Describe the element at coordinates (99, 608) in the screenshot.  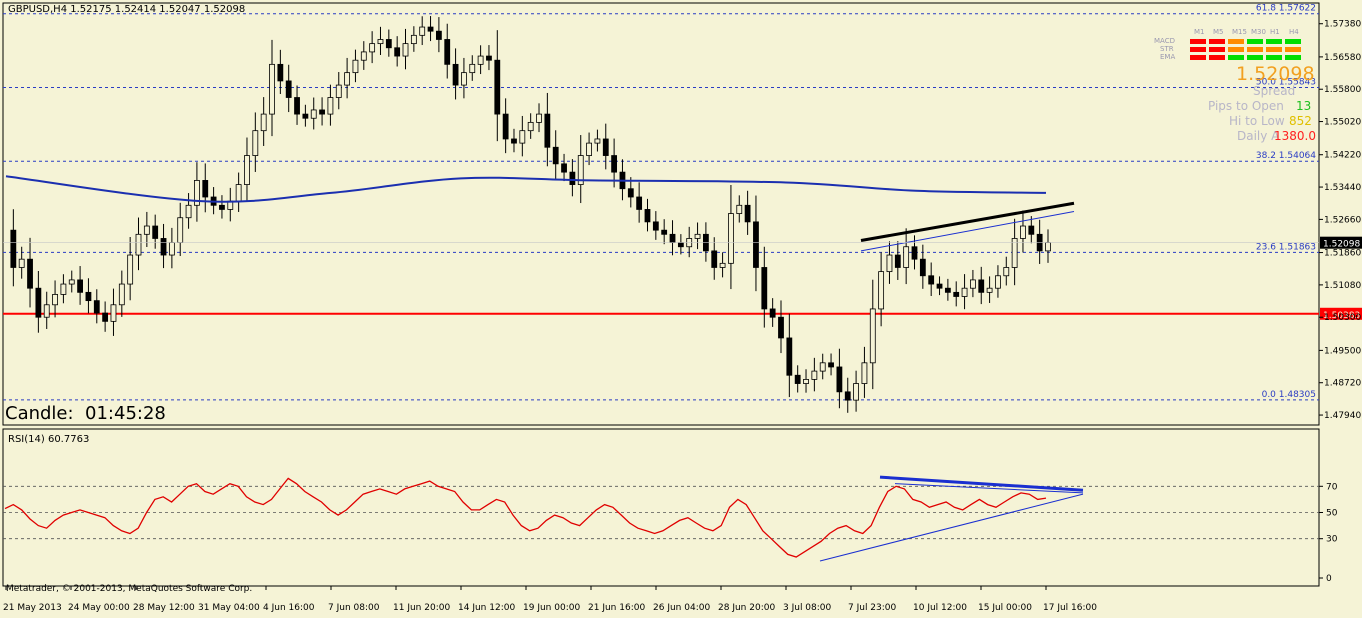
I see `time-tick-label: 24 May 00:00` at that location.